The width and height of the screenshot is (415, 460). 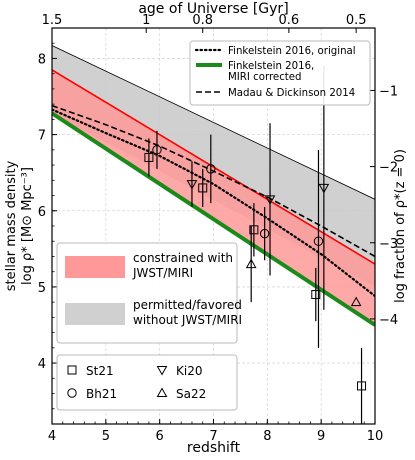 I want to click on legend-markers: St21 Ki20 Bh21 Sa22, so click(x=147, y=382).